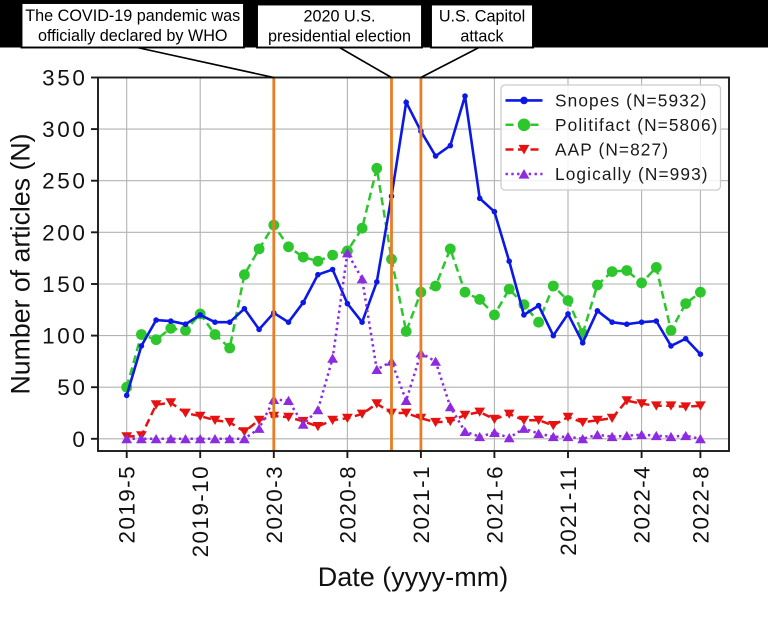 Image resolution: width=768 pixels, height=623 pixels. I want to click on svg-text: 2022-4, so click(642, 504).